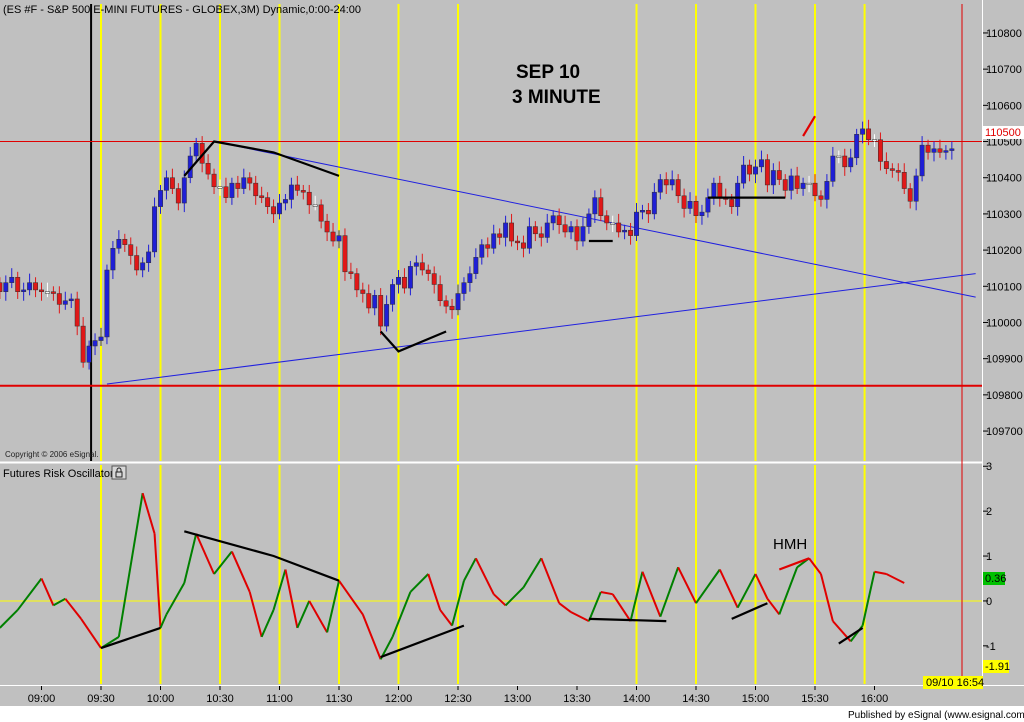 Image resolution: width=1024 pixels, height=722 pixels. What do you see at coordinates (161, 699) in the screenshot?
I see `time-tick-label: 10:00` at bounding box center [161, 699].